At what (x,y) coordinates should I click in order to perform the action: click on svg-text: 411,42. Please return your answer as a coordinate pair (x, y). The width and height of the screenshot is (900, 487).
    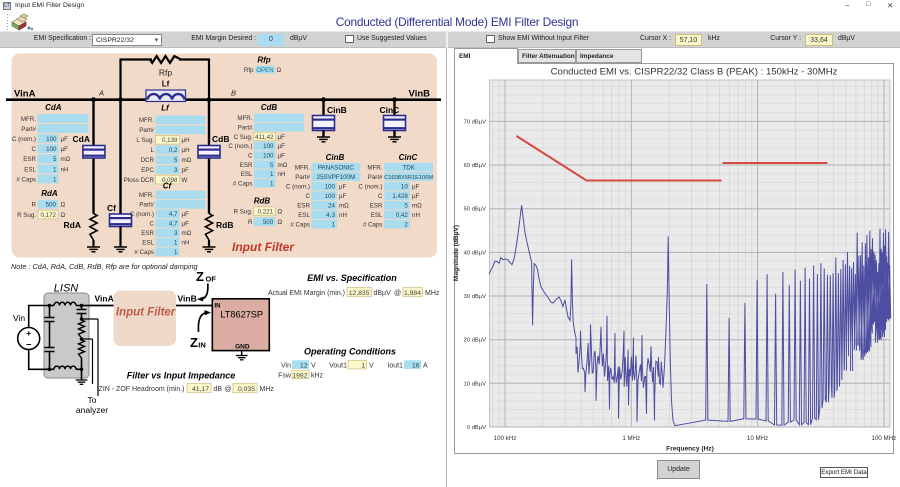
    Looking at the image, I should click on (264, 137).